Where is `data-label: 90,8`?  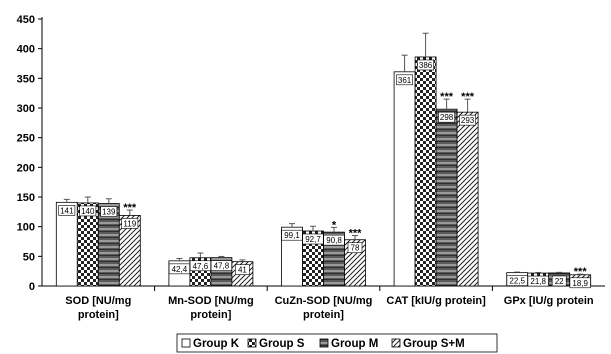
data-label: 90,8 is located at coordinates (334, 240).